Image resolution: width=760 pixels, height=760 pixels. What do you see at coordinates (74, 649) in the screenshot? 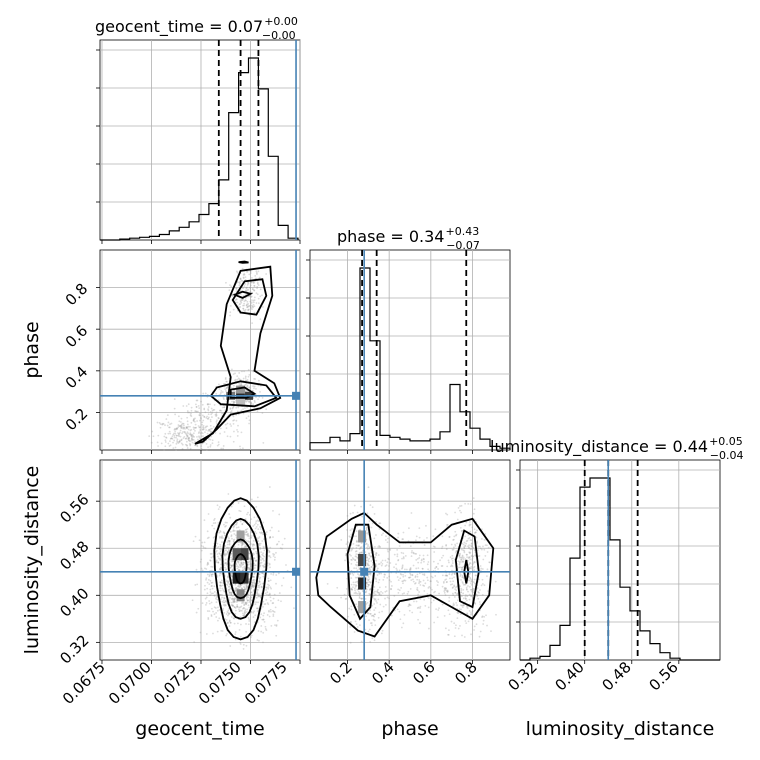
I see `ytick-distance-0.32: 0.32` at bounding box center [74, 649].